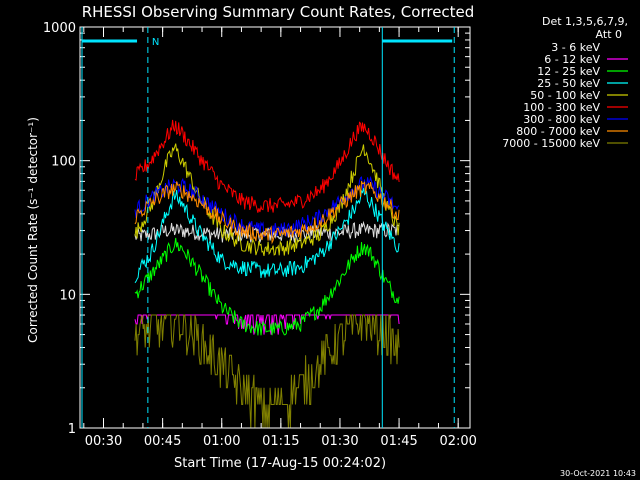  I want to click on legend-label-5: 50 - 100 keV, so click(565, 95).